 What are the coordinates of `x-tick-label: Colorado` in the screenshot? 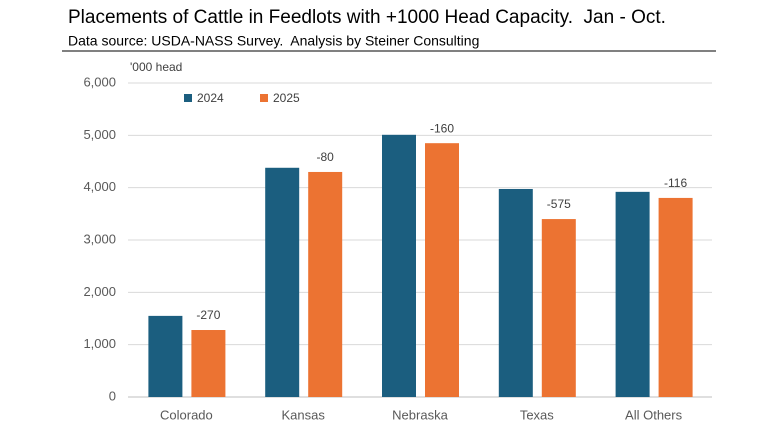 It's located at (186, 414).